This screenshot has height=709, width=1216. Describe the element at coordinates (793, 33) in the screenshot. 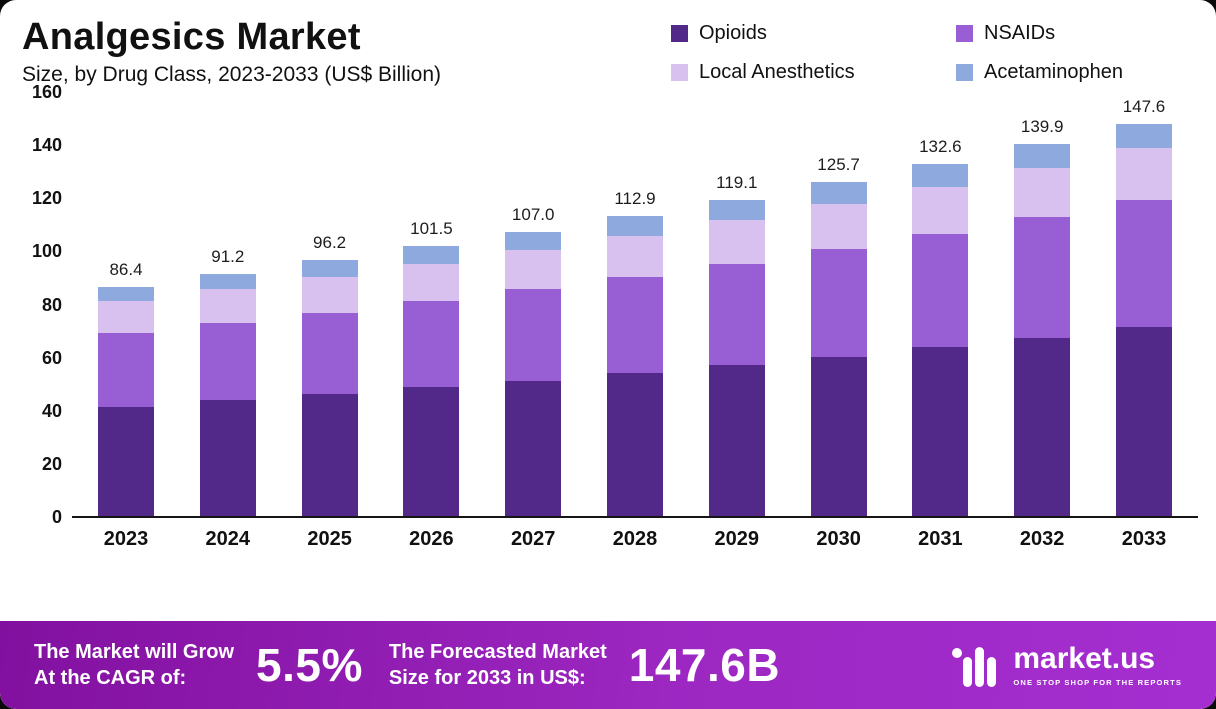

I see `legend-item-opioids: Opioids` at that location.